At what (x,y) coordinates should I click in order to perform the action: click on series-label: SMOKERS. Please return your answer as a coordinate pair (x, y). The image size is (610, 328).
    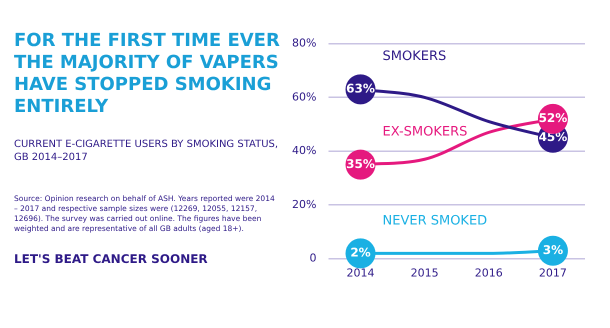
    Looking at the image, I should click on (414, 56).